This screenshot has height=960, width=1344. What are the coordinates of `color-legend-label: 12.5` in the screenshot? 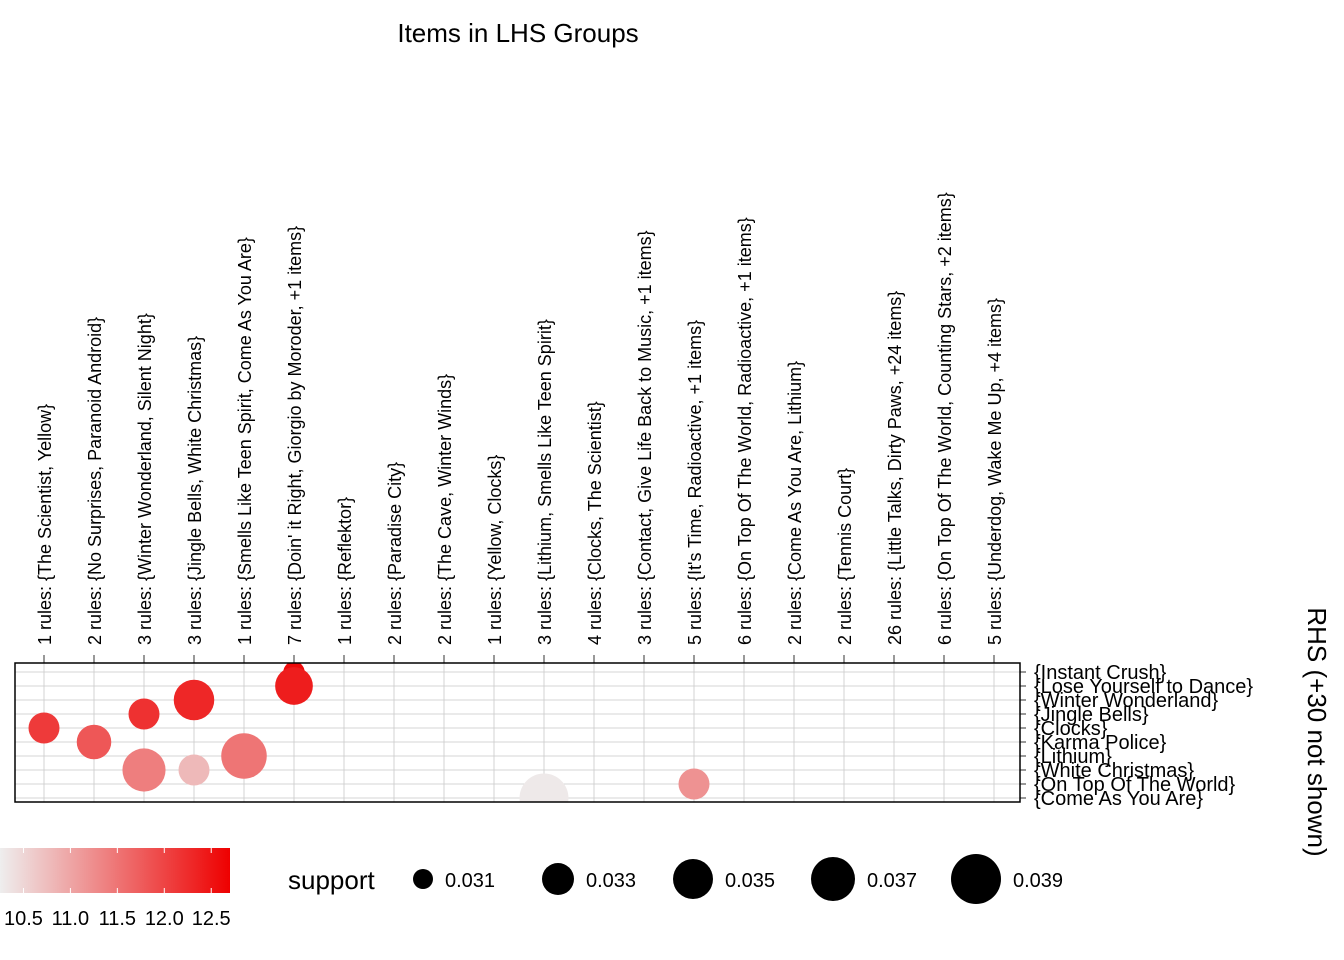 It's located at (211, 919).